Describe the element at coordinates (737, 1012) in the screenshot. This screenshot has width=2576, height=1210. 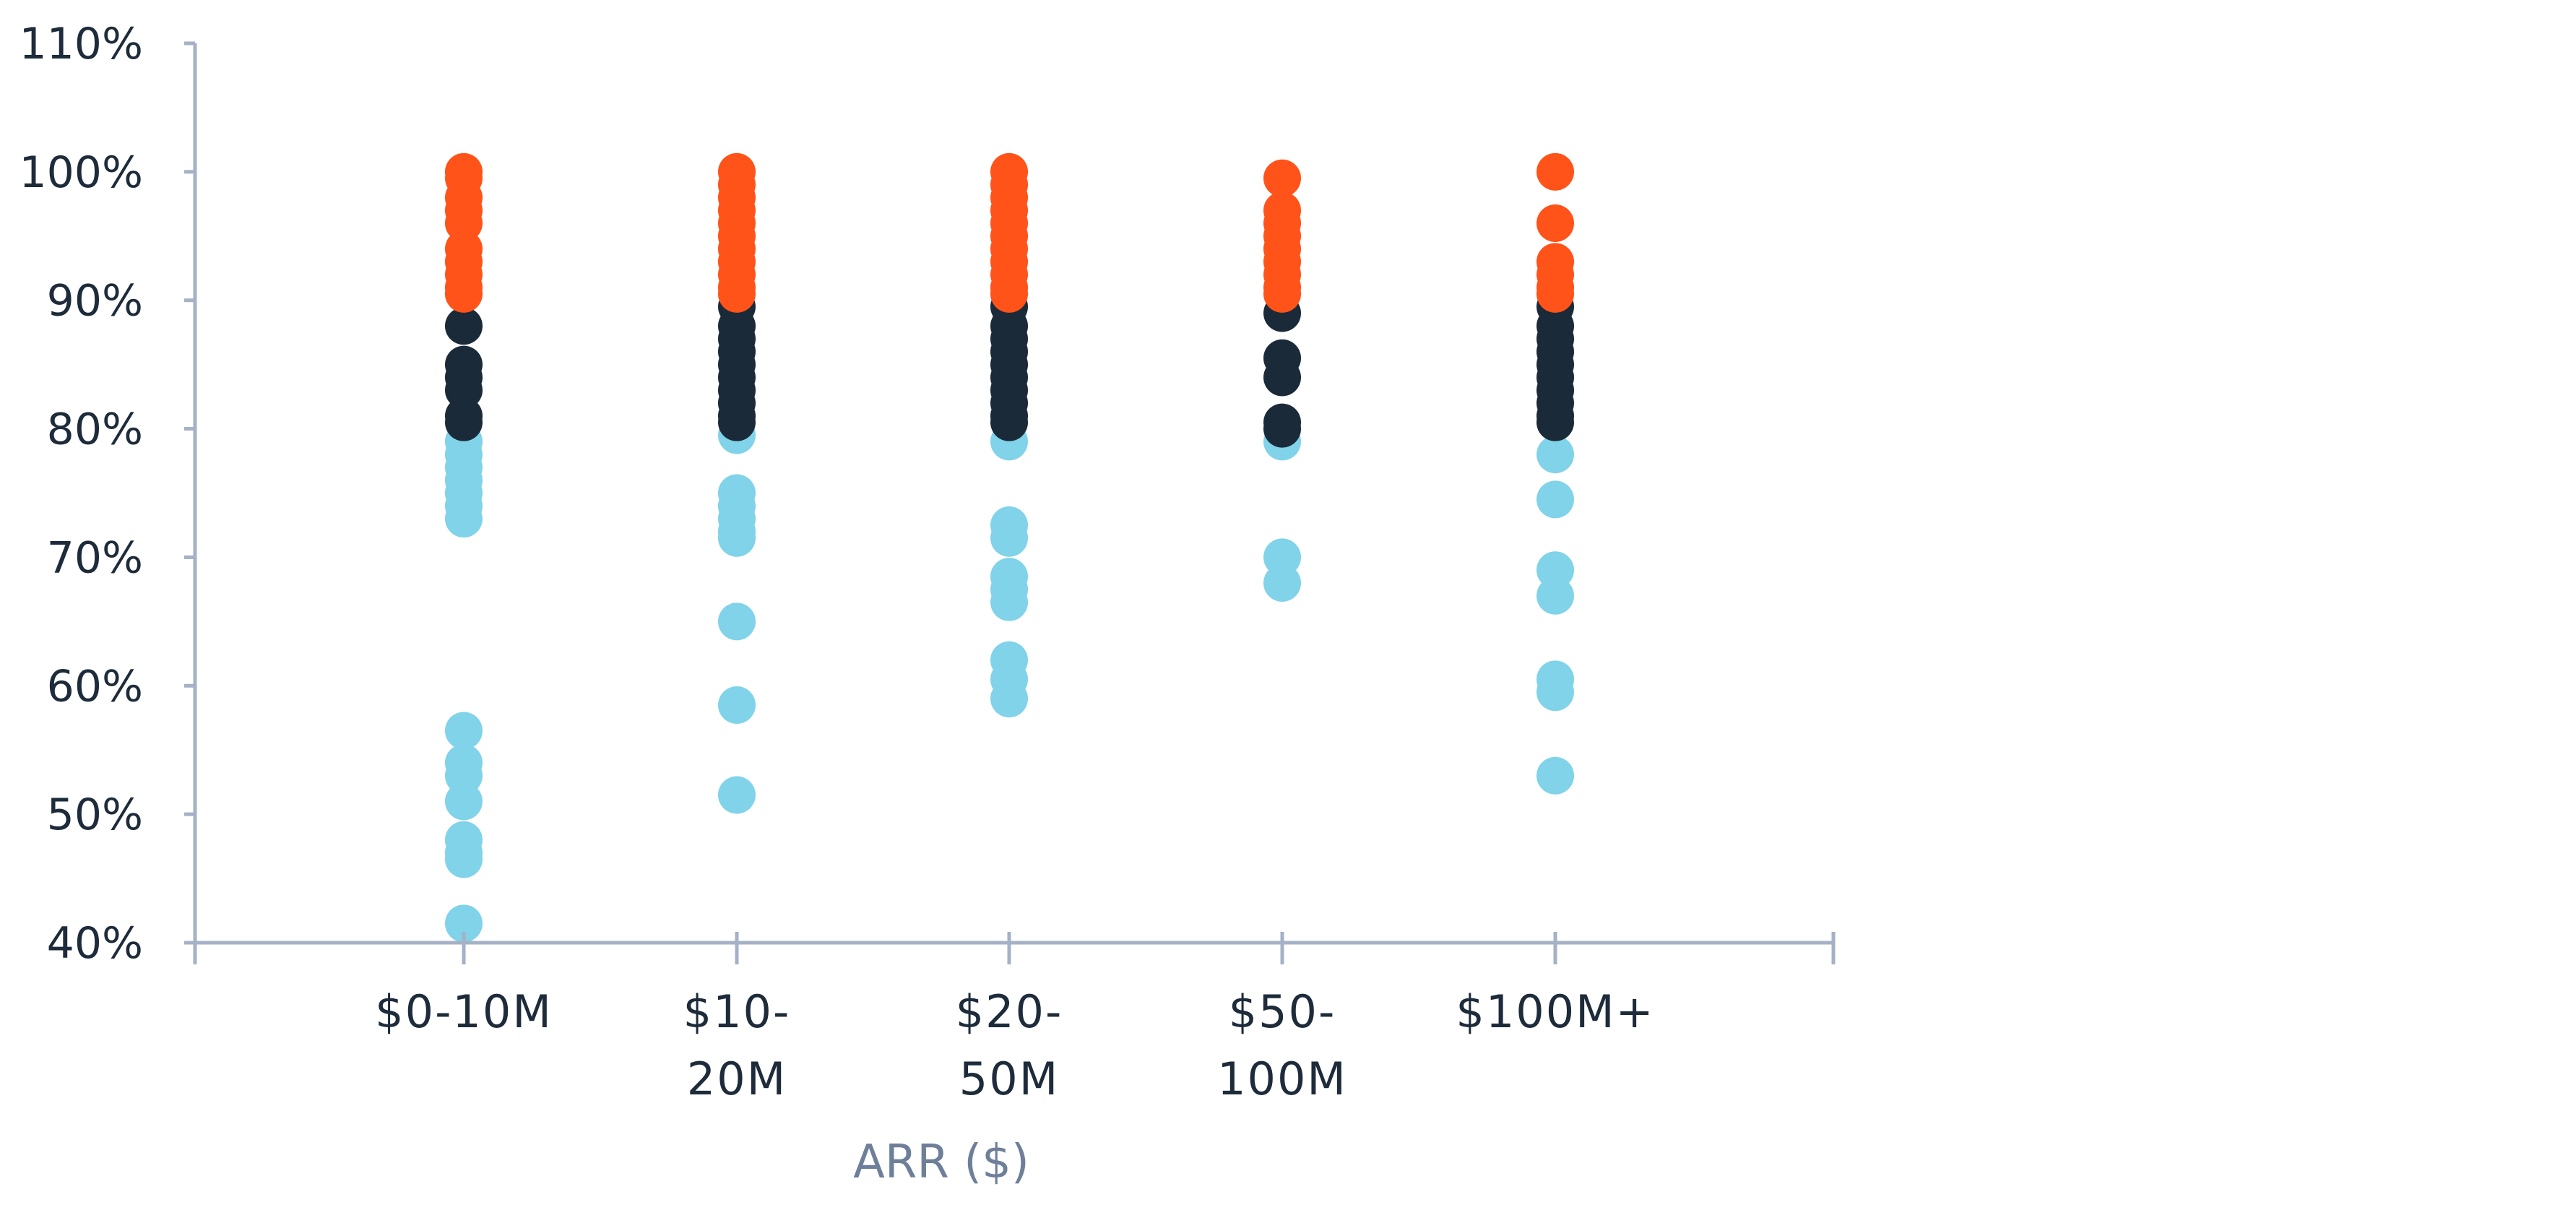
I see `x-tick-label: $10-` at that location.